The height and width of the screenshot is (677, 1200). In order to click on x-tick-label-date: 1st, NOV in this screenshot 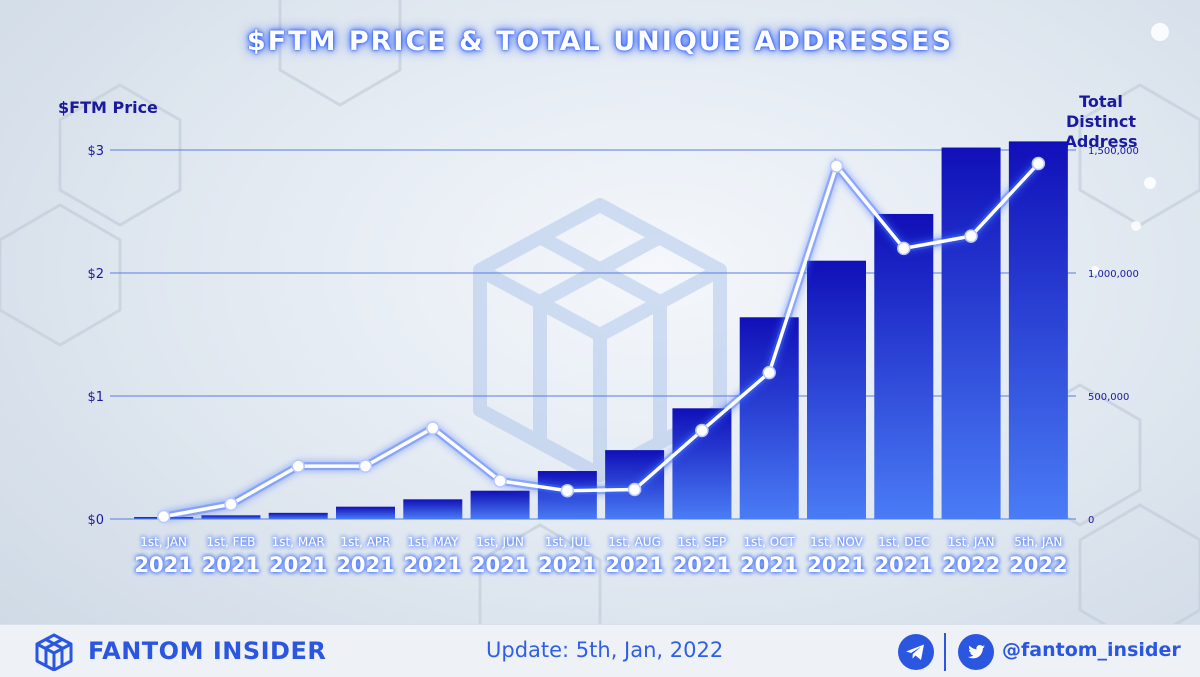, I will do `click(836, 542)`.